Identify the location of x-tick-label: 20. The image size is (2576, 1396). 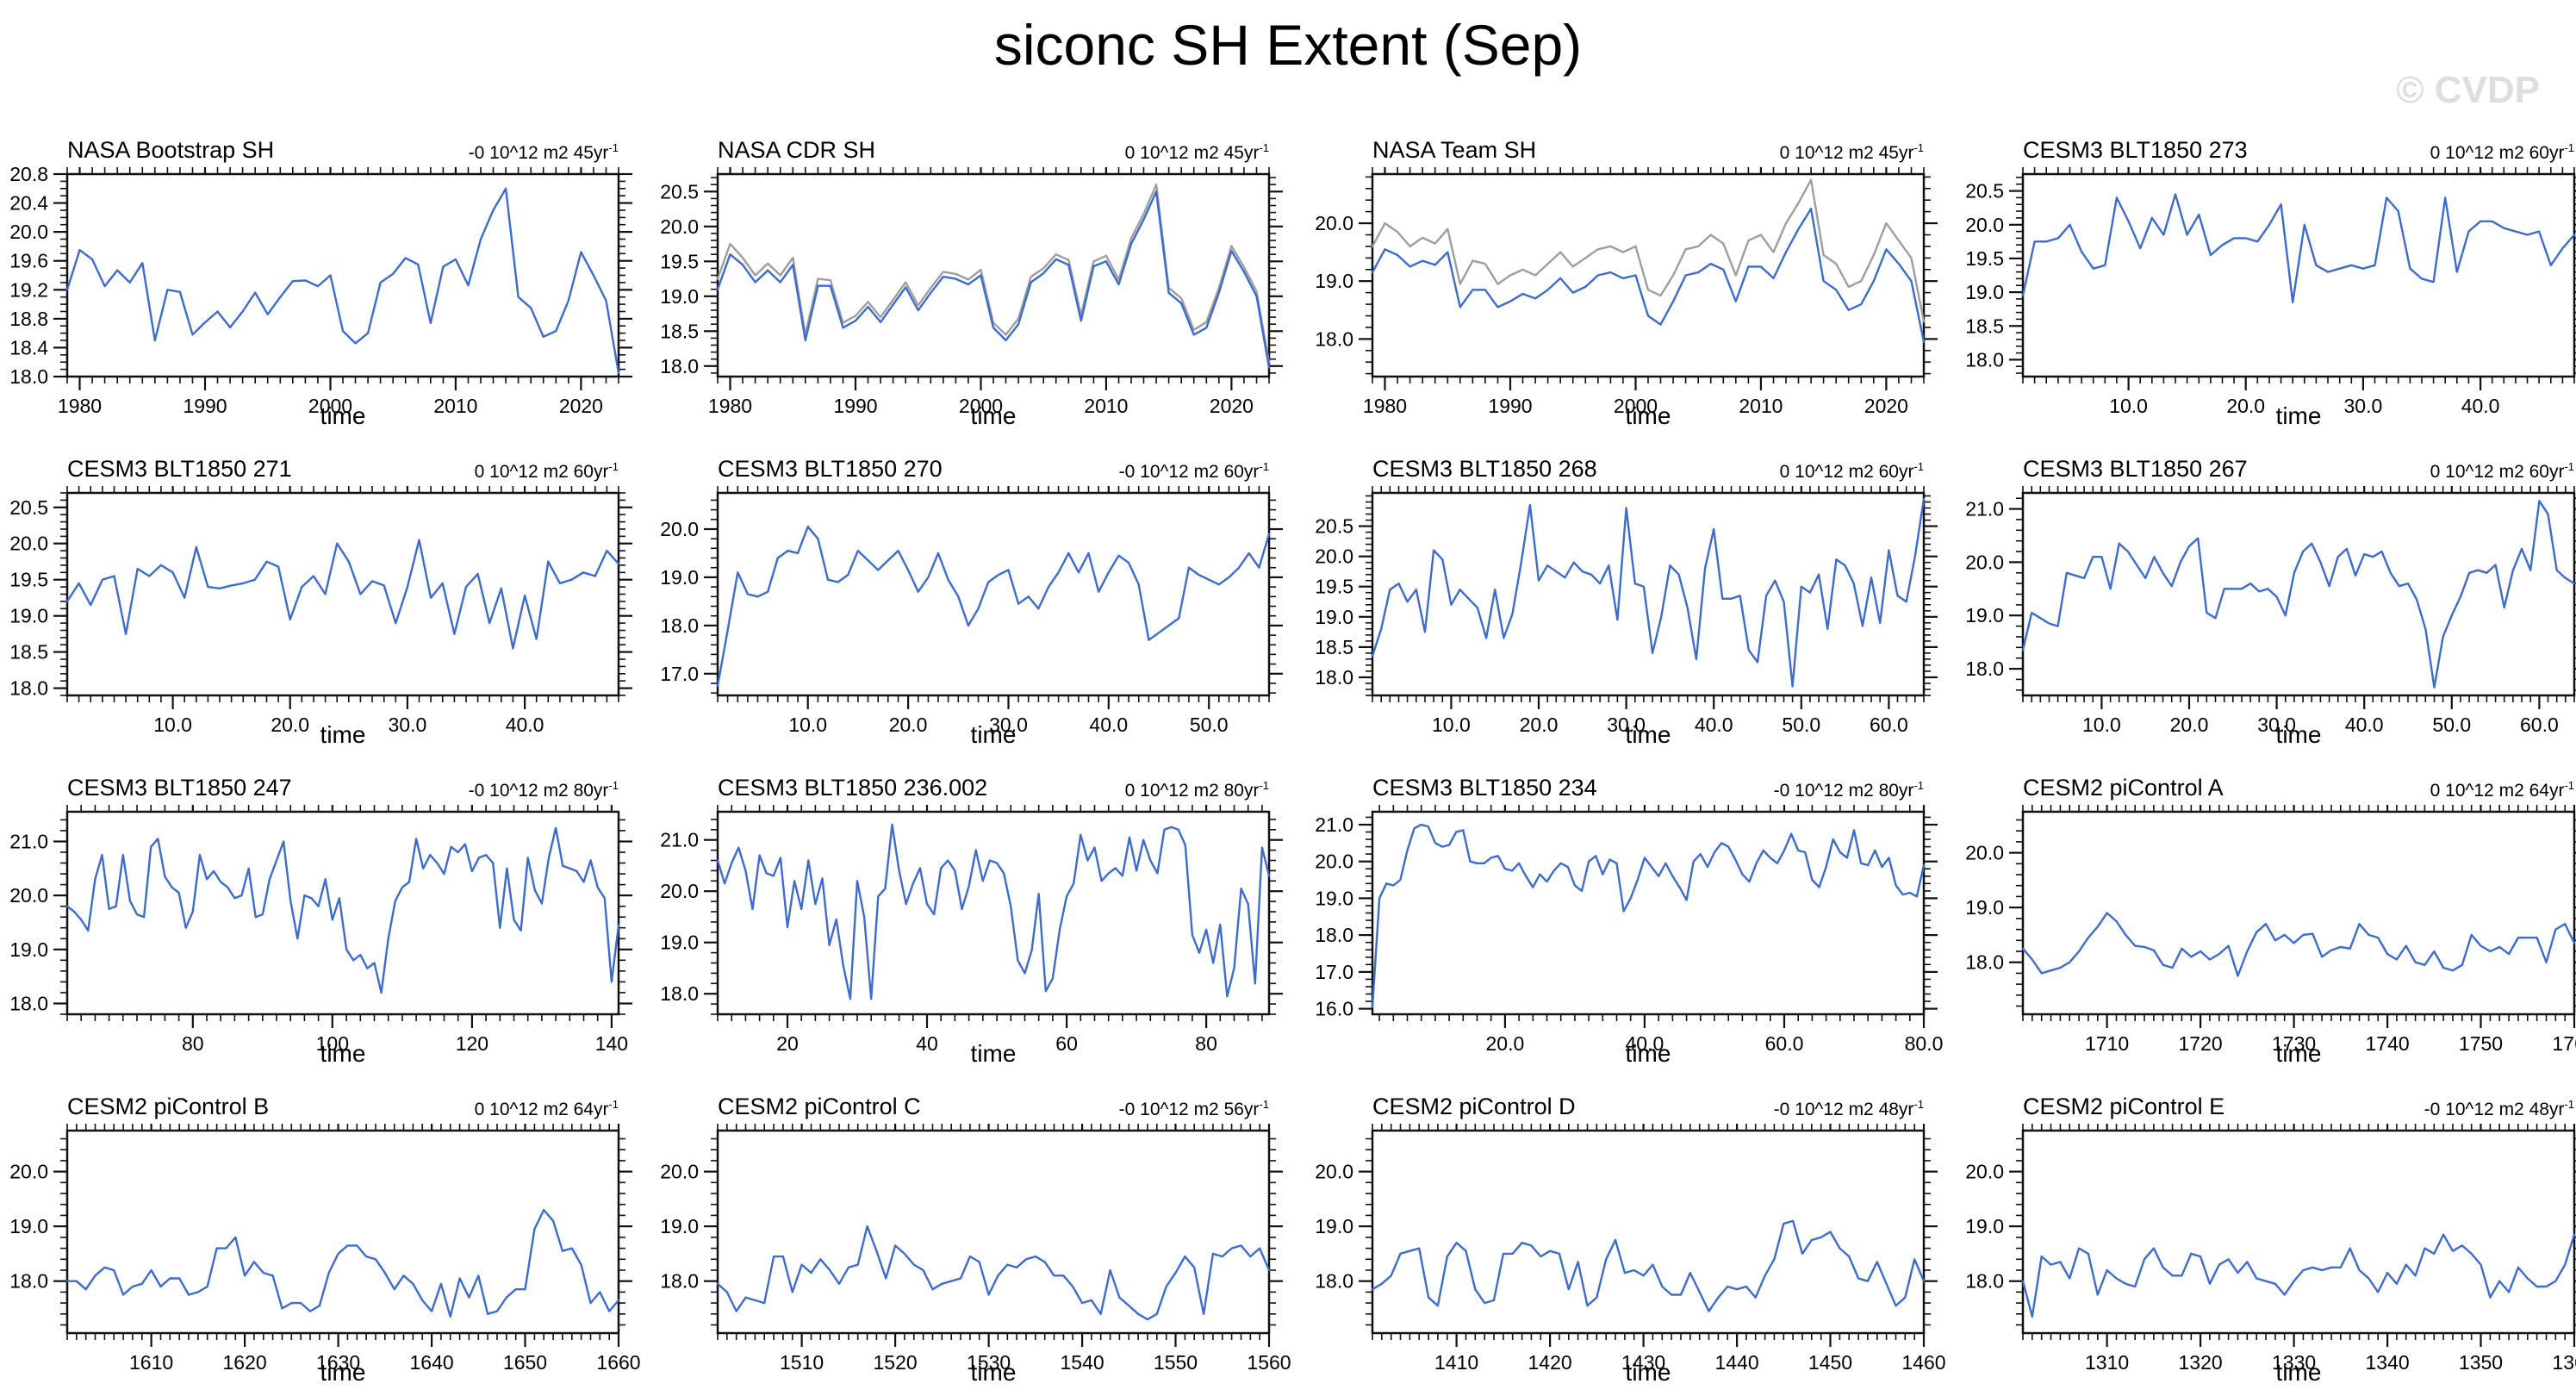
(788, 1043).